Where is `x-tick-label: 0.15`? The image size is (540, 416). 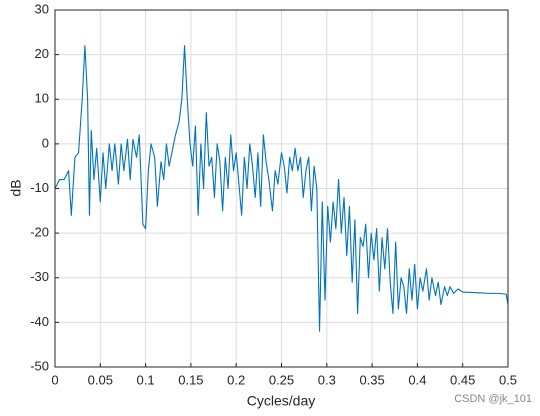 x-tick-label: 0.15 is located at coordinates (190, 379).